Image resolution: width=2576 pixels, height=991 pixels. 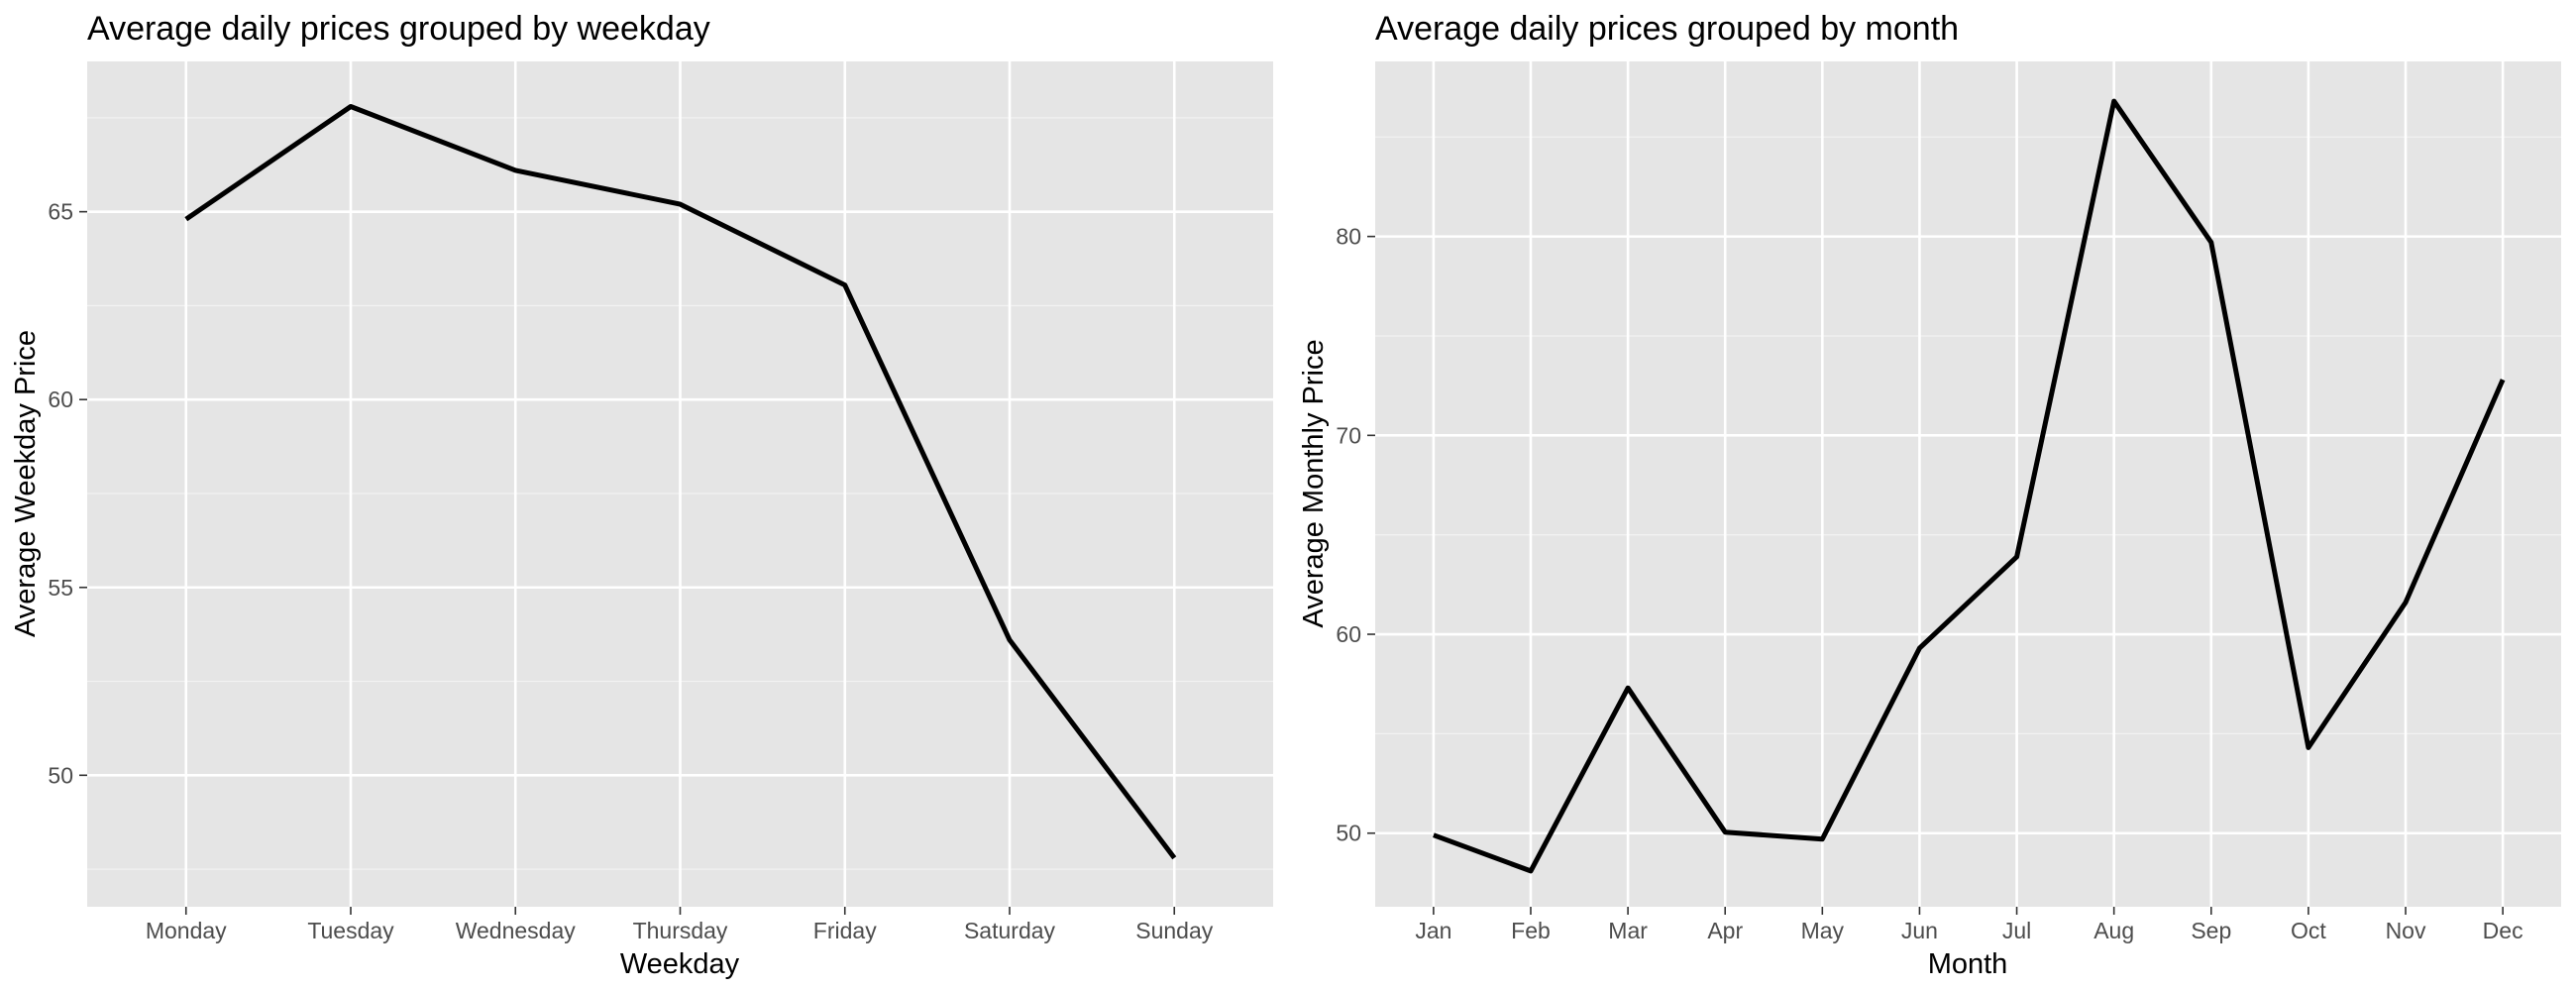 What do you see at coordinates (1628, 930) in the screenshot?
I see `month-x-tick-label: Mar` at bounding box center [1628, 930].